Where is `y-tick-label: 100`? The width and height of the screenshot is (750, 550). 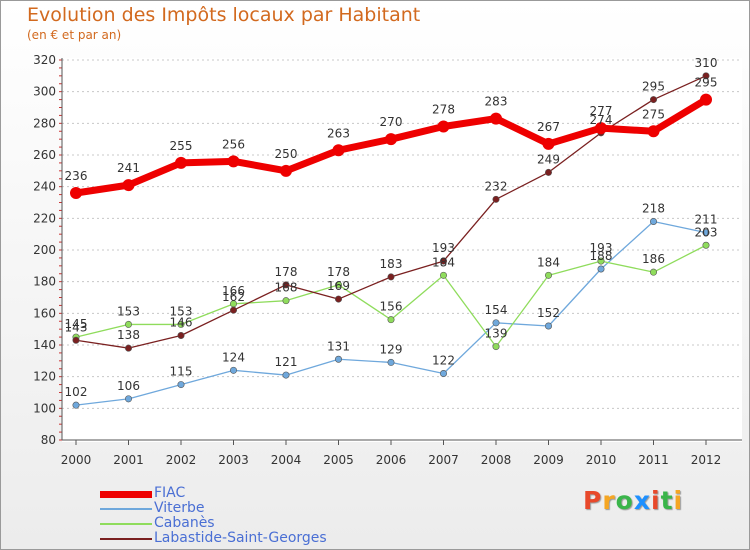 y-tick-label: 100 is located at coordinates (44, 408).